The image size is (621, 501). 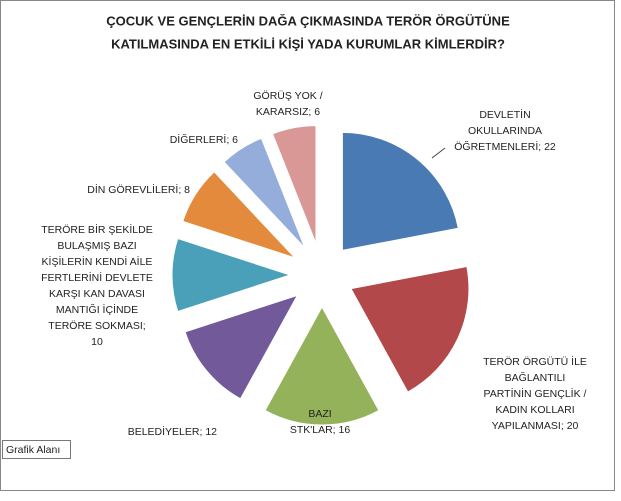 What do you see at coordinates (535, 393) in the screenshot?
I see `data-label: PARTİNİN GENÇLİK /` at bounding box center [535, 393].